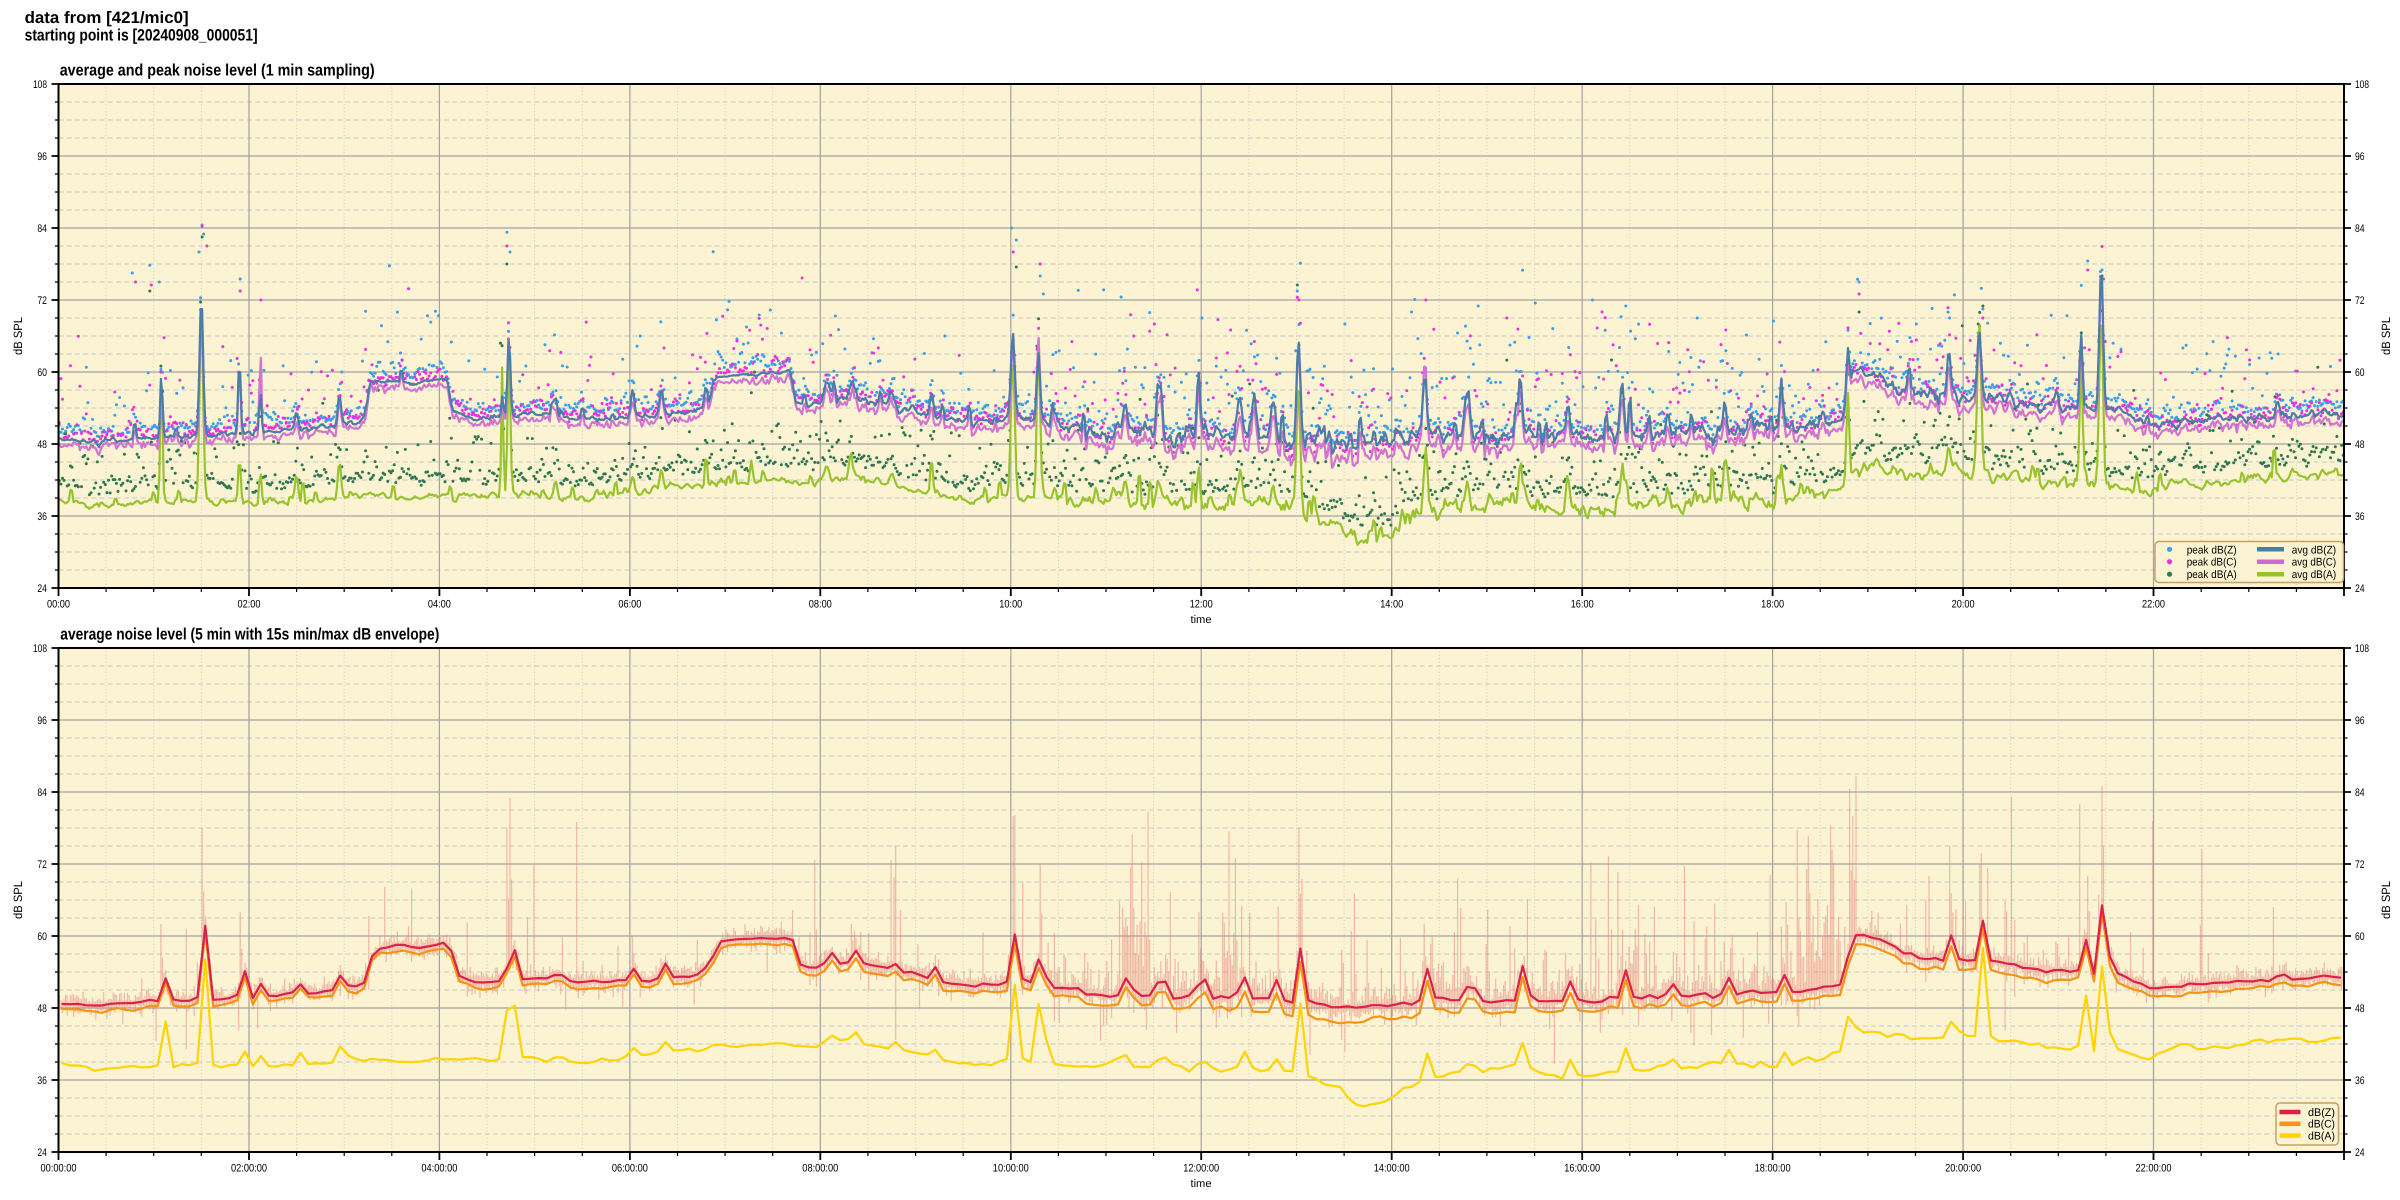 The height and width of the screenshot is (1200, 2400). What do you see at coordinates (2212, 550) in the screenshot?
I see `svg-text: peak dB(Z)` at bounding box center [2212, 550].